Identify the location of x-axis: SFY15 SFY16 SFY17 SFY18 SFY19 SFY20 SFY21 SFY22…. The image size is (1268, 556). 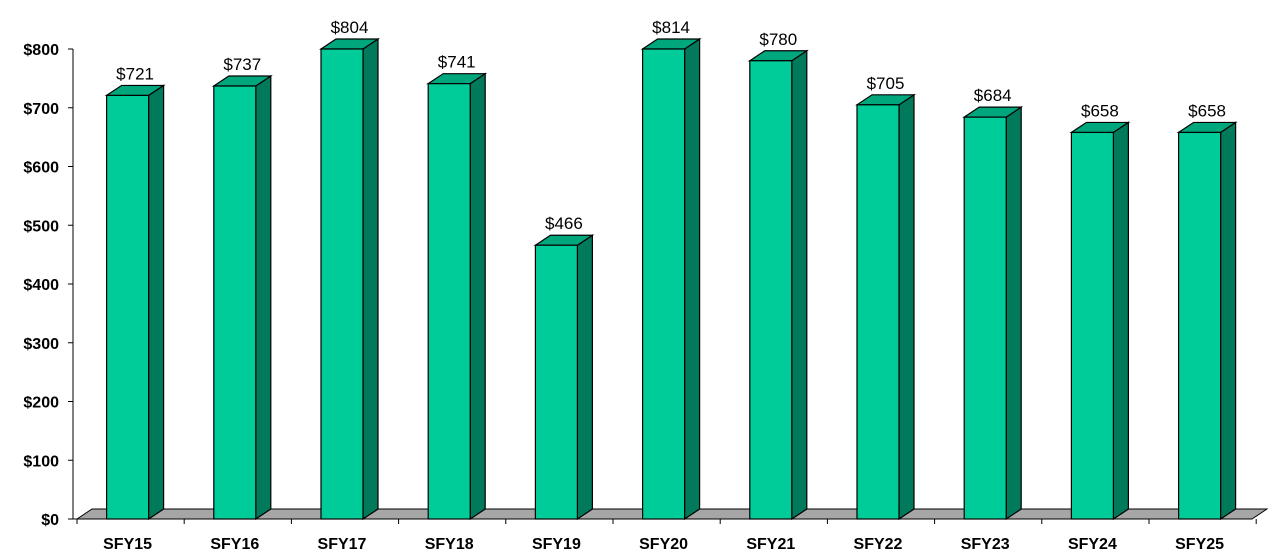
(665, 535).